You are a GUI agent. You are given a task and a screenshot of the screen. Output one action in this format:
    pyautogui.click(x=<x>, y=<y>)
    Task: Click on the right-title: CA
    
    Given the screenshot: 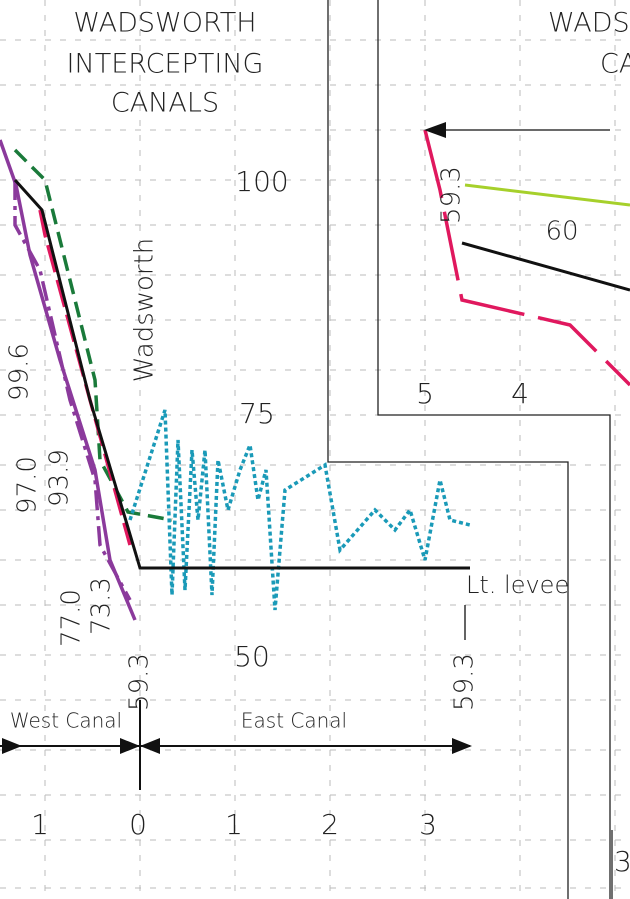 What is the action you would take?
    pyautogui.click(x=615, y=64)
    